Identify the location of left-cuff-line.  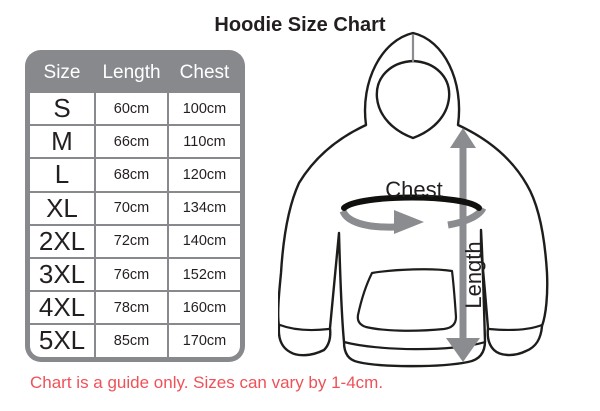
(304, 327).